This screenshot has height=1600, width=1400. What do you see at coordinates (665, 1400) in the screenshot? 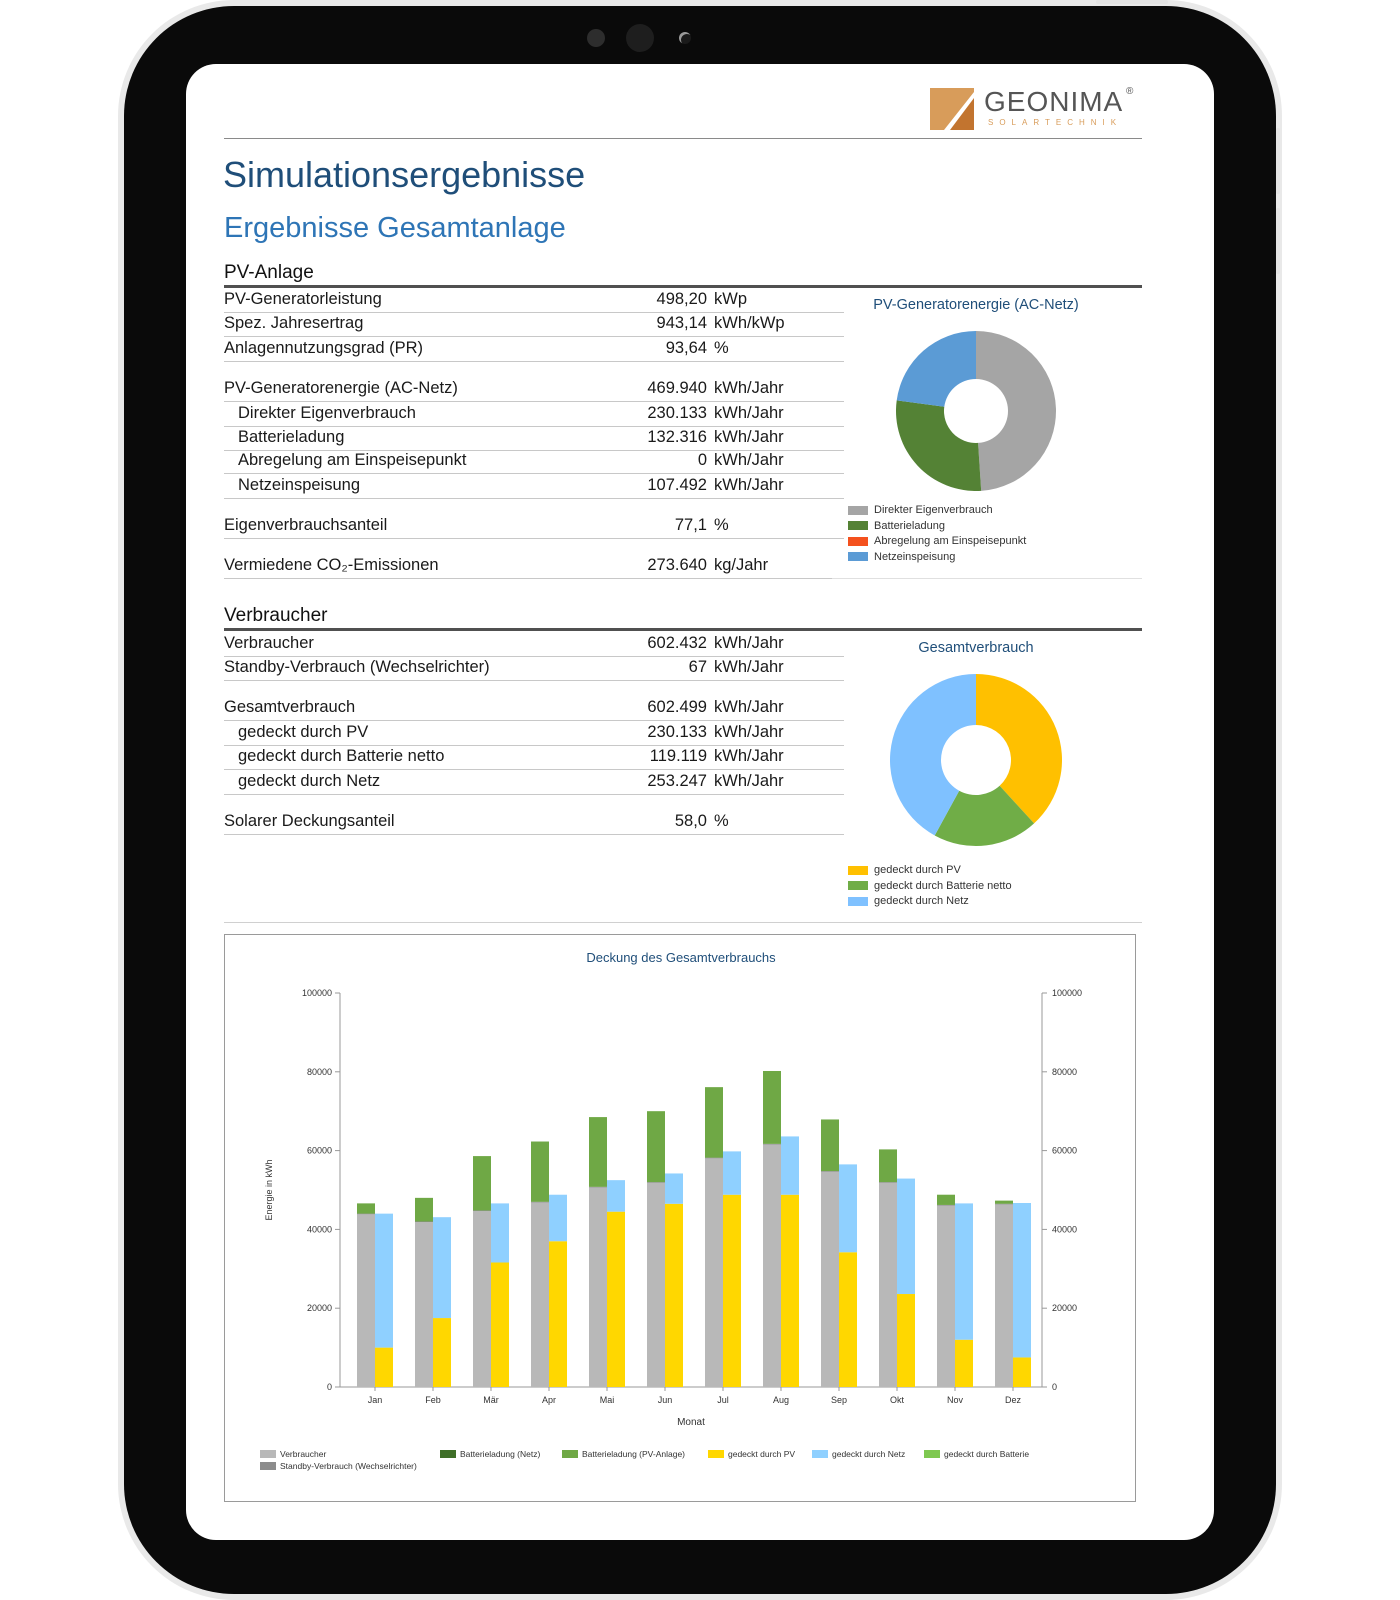
I see `x-tick-label: Jun` at bounding box center [665, 1400].